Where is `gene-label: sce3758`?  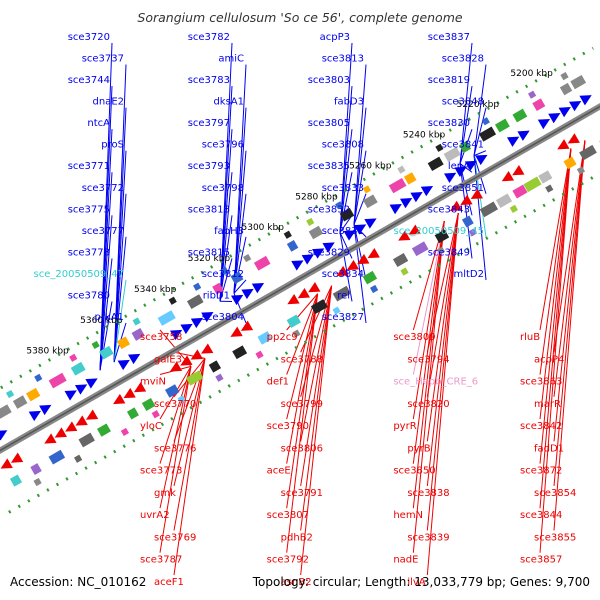 gene-label: sce3758 is located at coordinates (161, 337).